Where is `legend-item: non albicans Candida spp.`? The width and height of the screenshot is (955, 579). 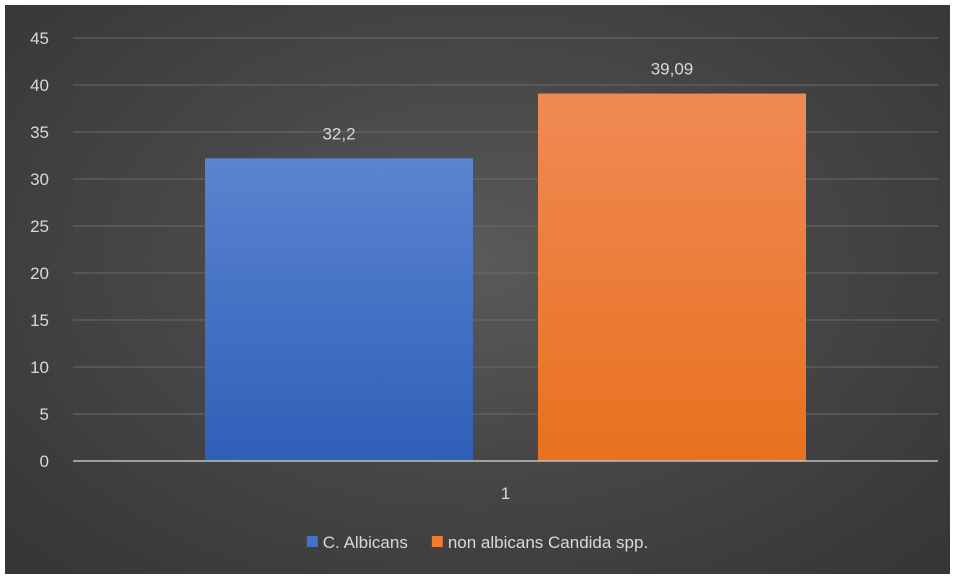
legend-item: non albicans Candida spp. is located at coordinates (539, 542).